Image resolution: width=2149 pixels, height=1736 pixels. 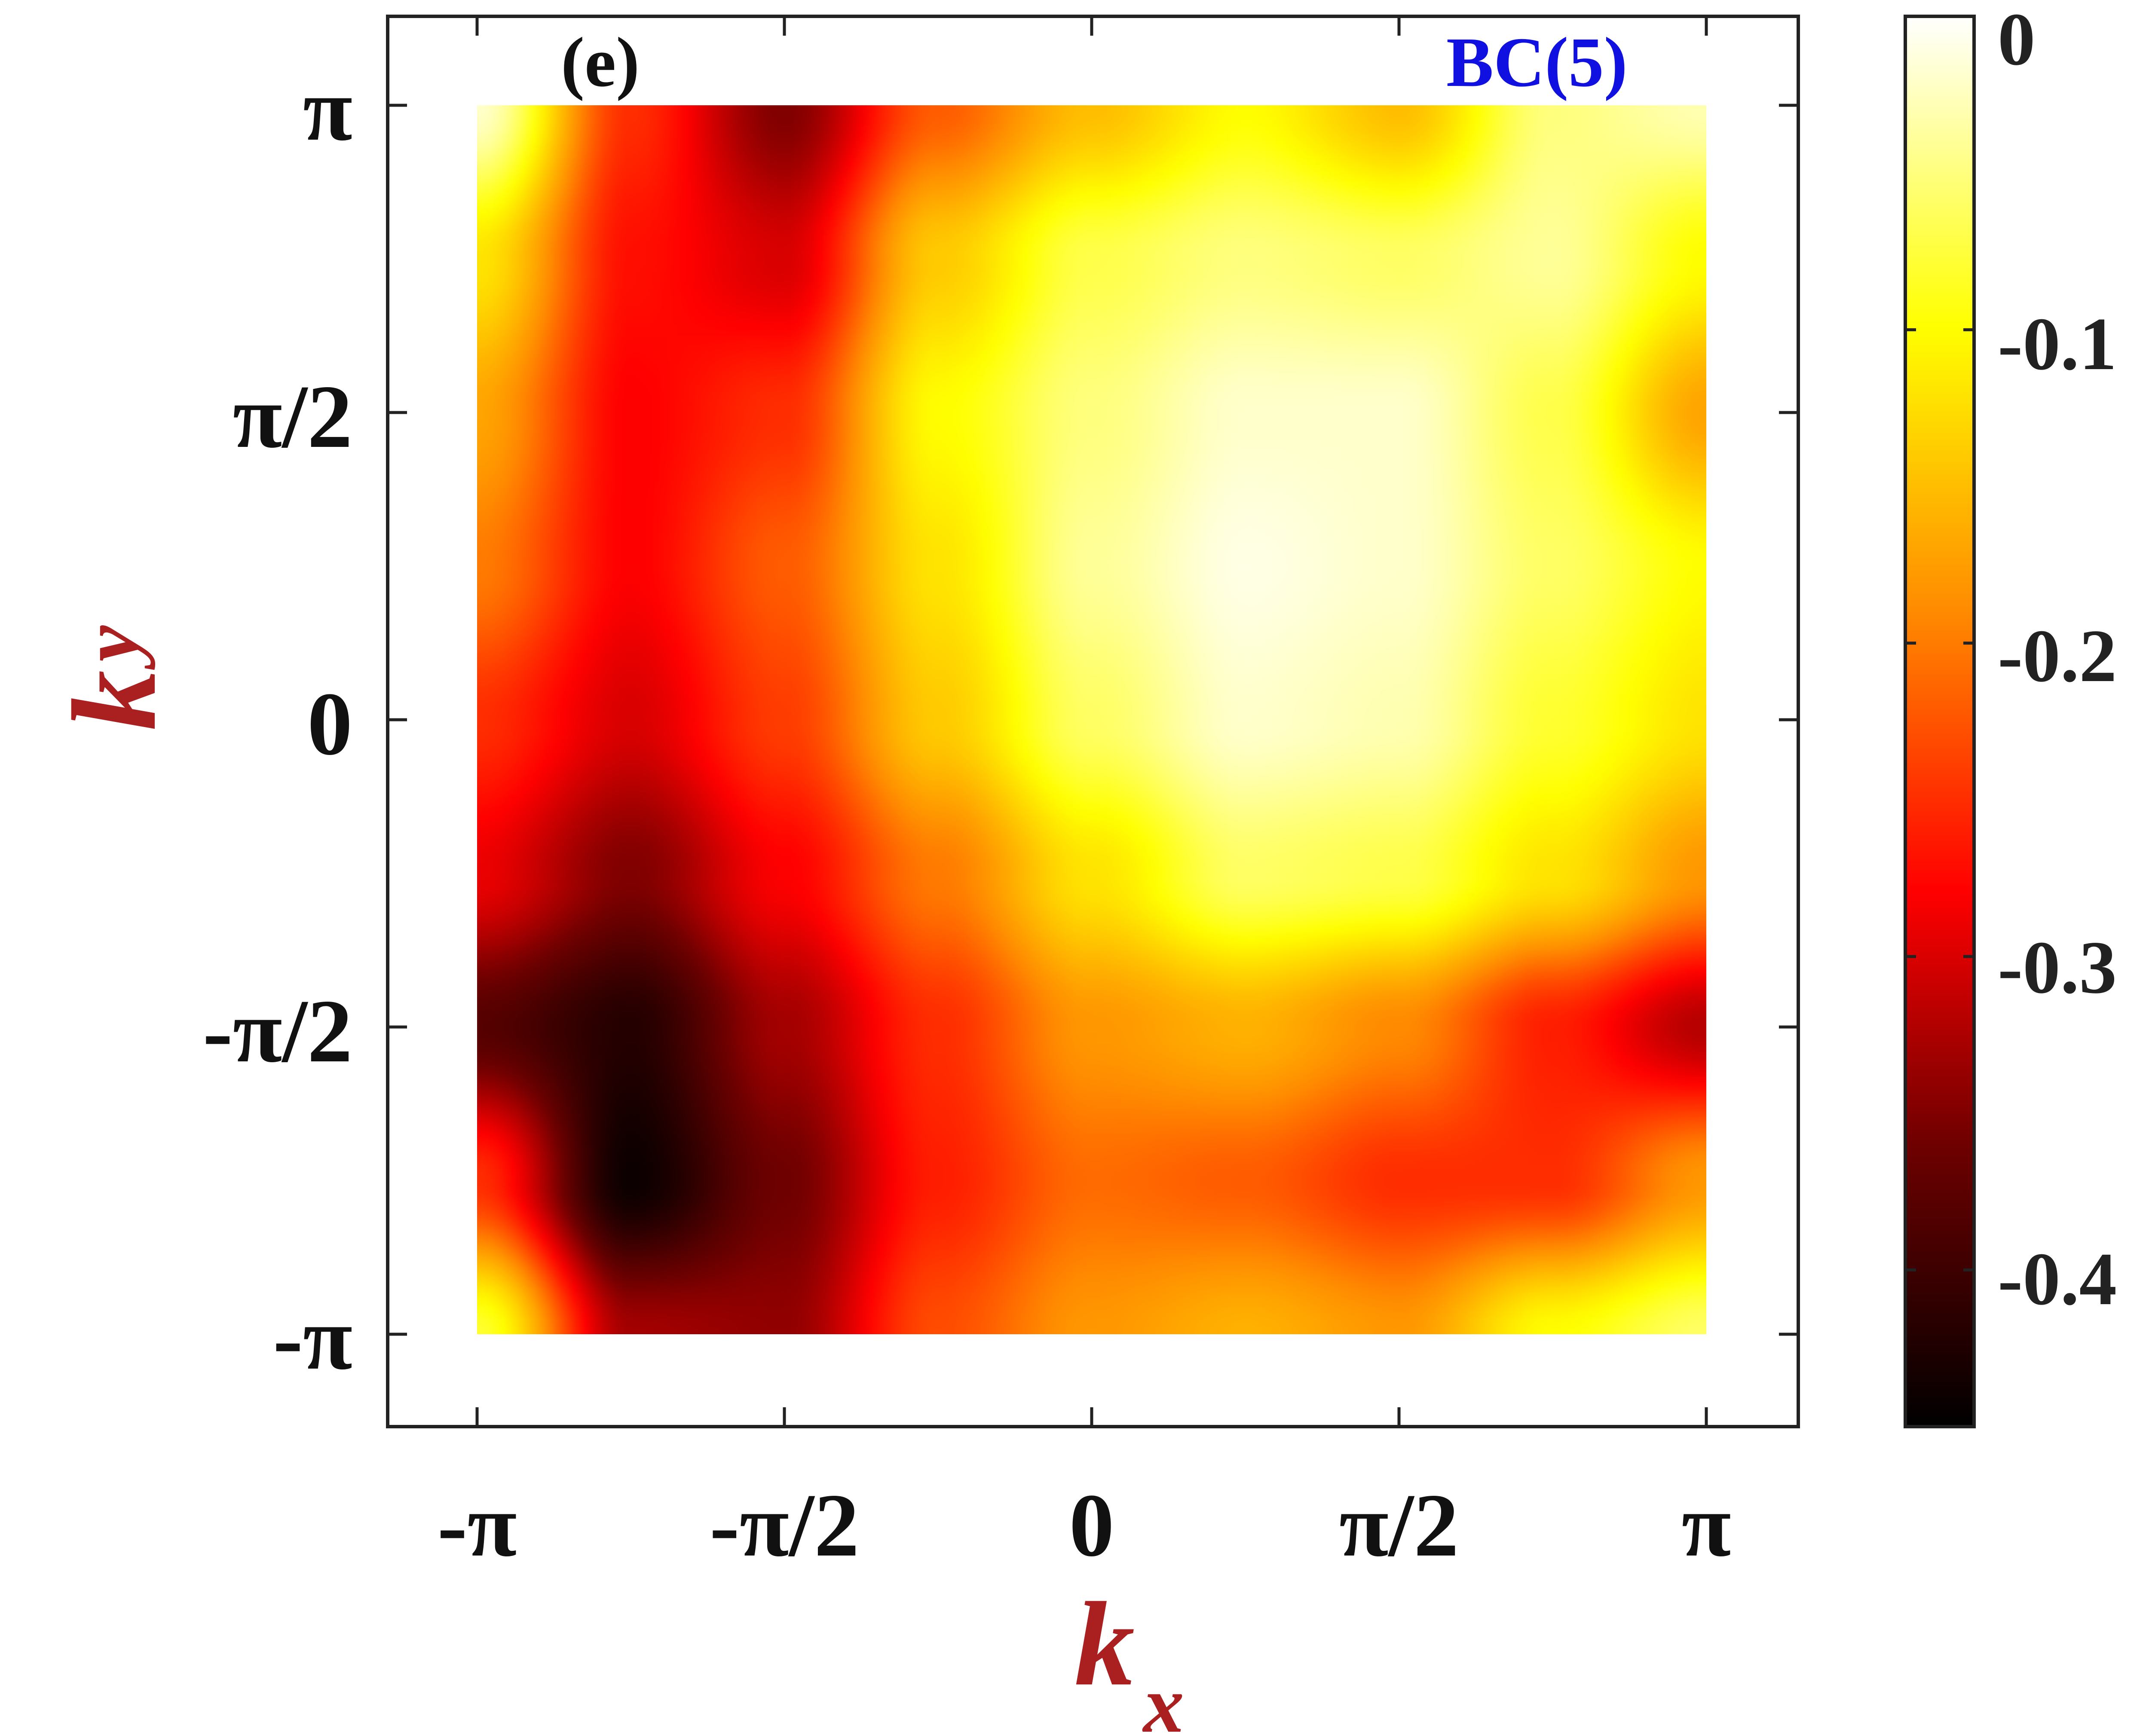 I want to click on colorbar-ticks, so click(x=1939, y=643).